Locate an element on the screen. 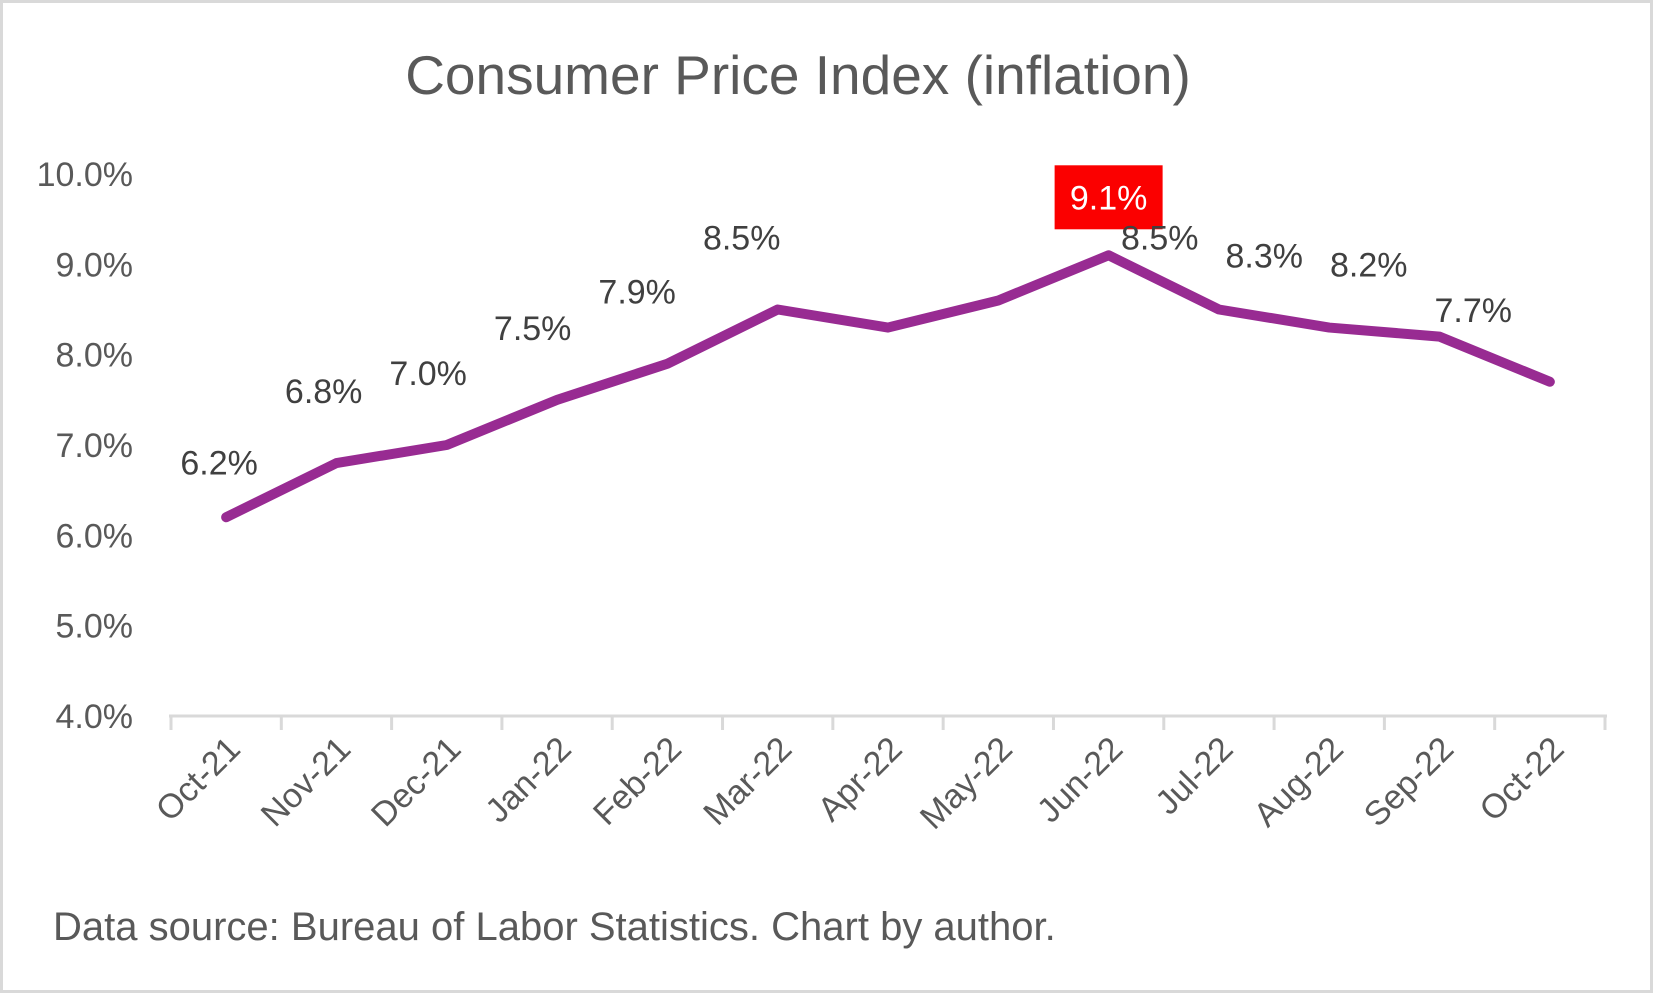 The width and height of the screenshot is (1653, 993). data-label: 8.2% is located at coordinates (1369, 266).